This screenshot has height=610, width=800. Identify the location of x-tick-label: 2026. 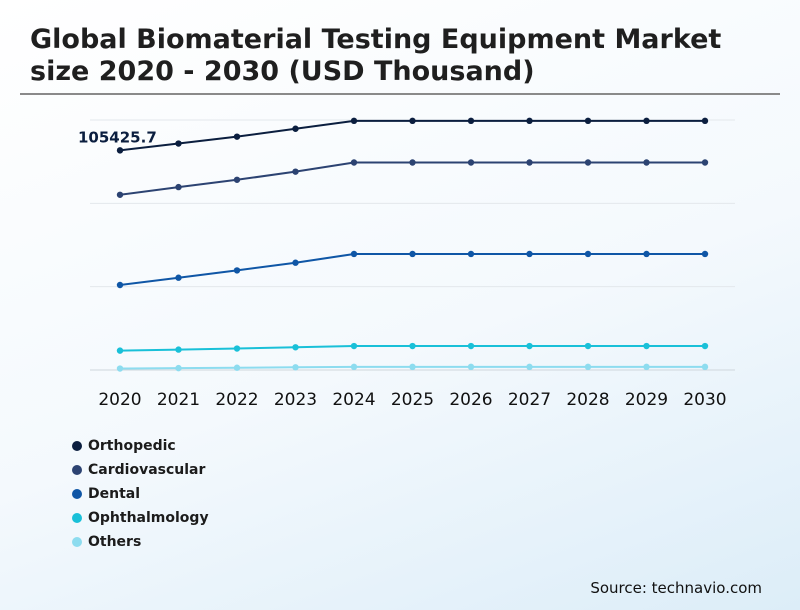
(470, 400).